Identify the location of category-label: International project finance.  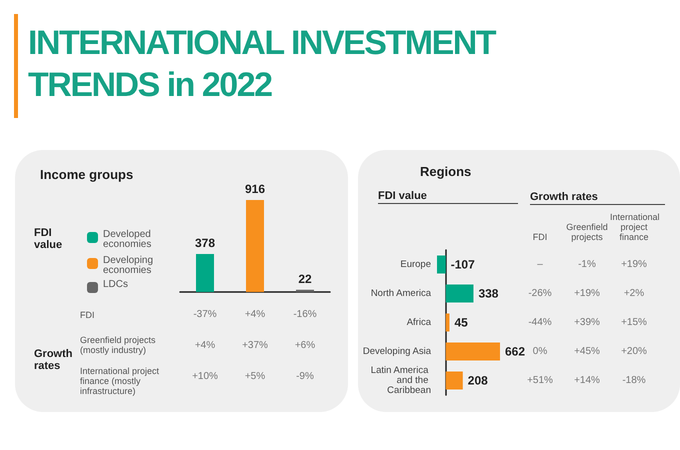
(635, 227).